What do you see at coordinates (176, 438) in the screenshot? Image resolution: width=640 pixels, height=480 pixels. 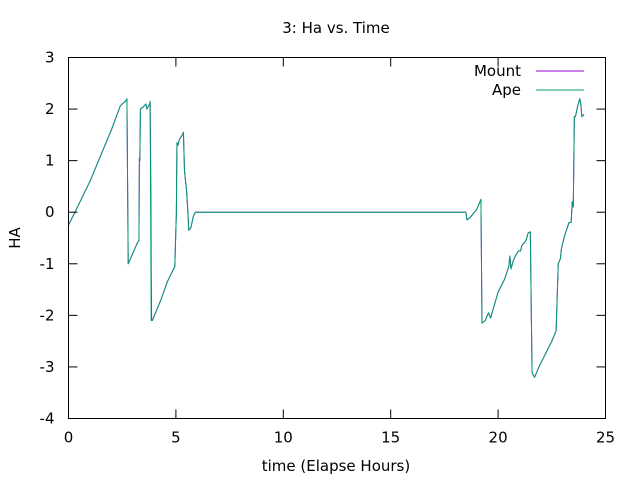 I see `x-tick-label: 5` at bounding box center [176, 438].